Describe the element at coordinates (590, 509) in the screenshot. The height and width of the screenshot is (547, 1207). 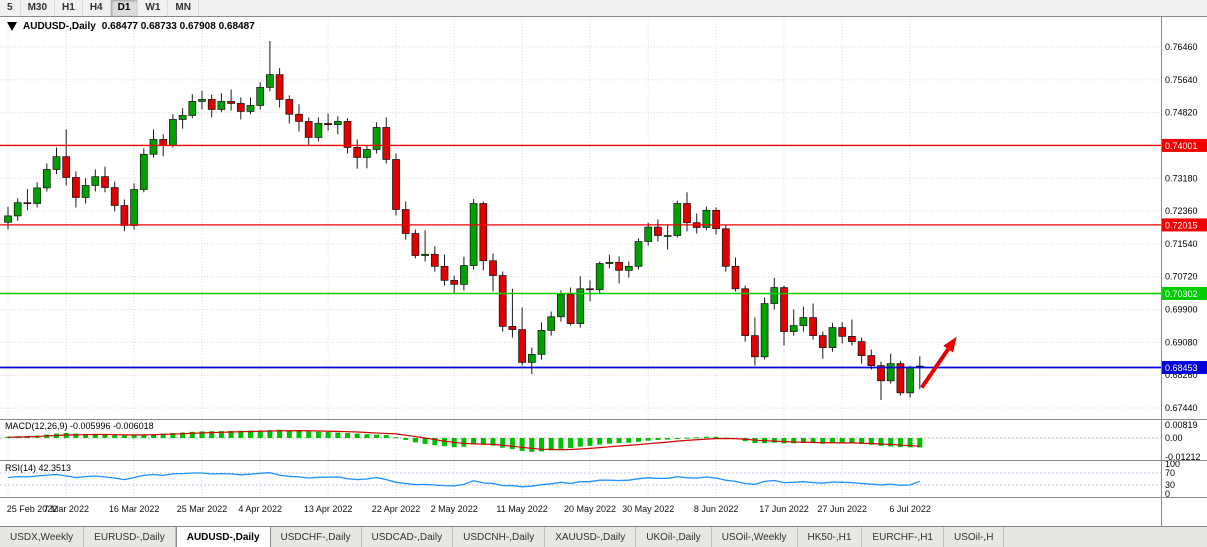
I see `svg-text: 20 May 2022` at that location.